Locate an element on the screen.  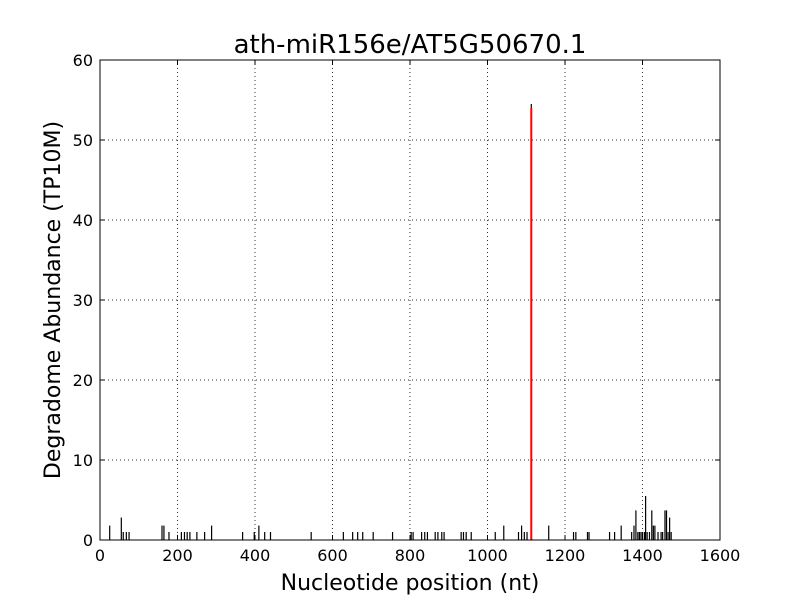
x-axis-label: Nucleotide position (nt) is located at coordinates (410, 583).